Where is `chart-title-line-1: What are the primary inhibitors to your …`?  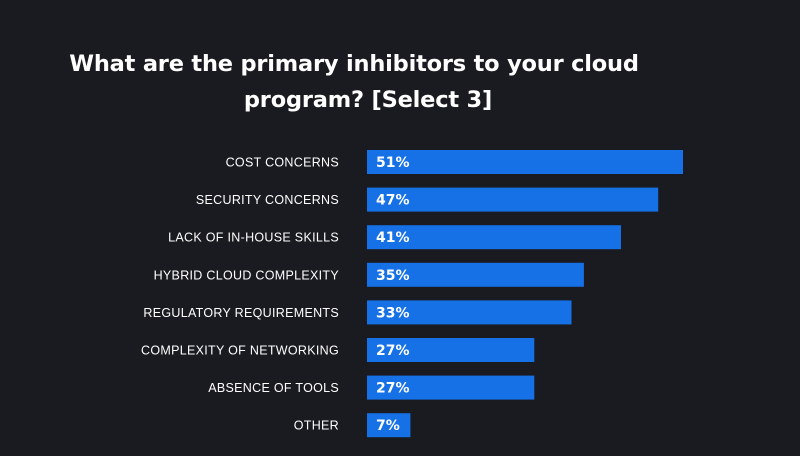
chart-title-line-1: What are the primary inhibitors to your … is located at coordinates (354, 64).